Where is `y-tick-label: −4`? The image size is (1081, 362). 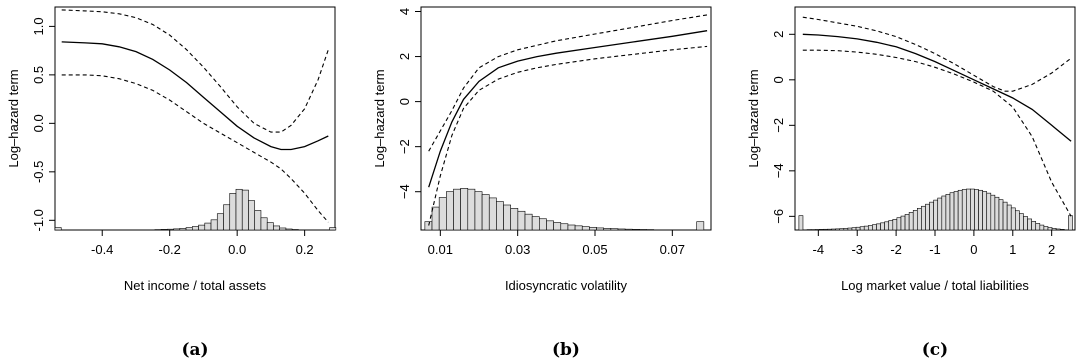
y-tick-label: −4 is located at coordinates (778, 170).